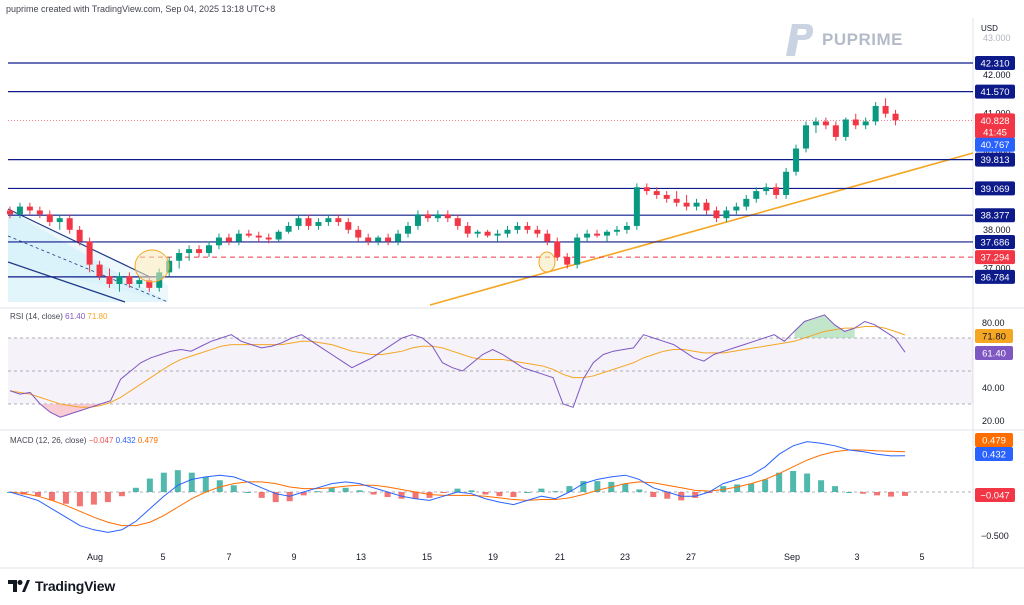  What do you see at coordinates (101, 440) in the screenshot?
I see `macd-hist-legend-value: −0.047` at bounding box center [101, 440].